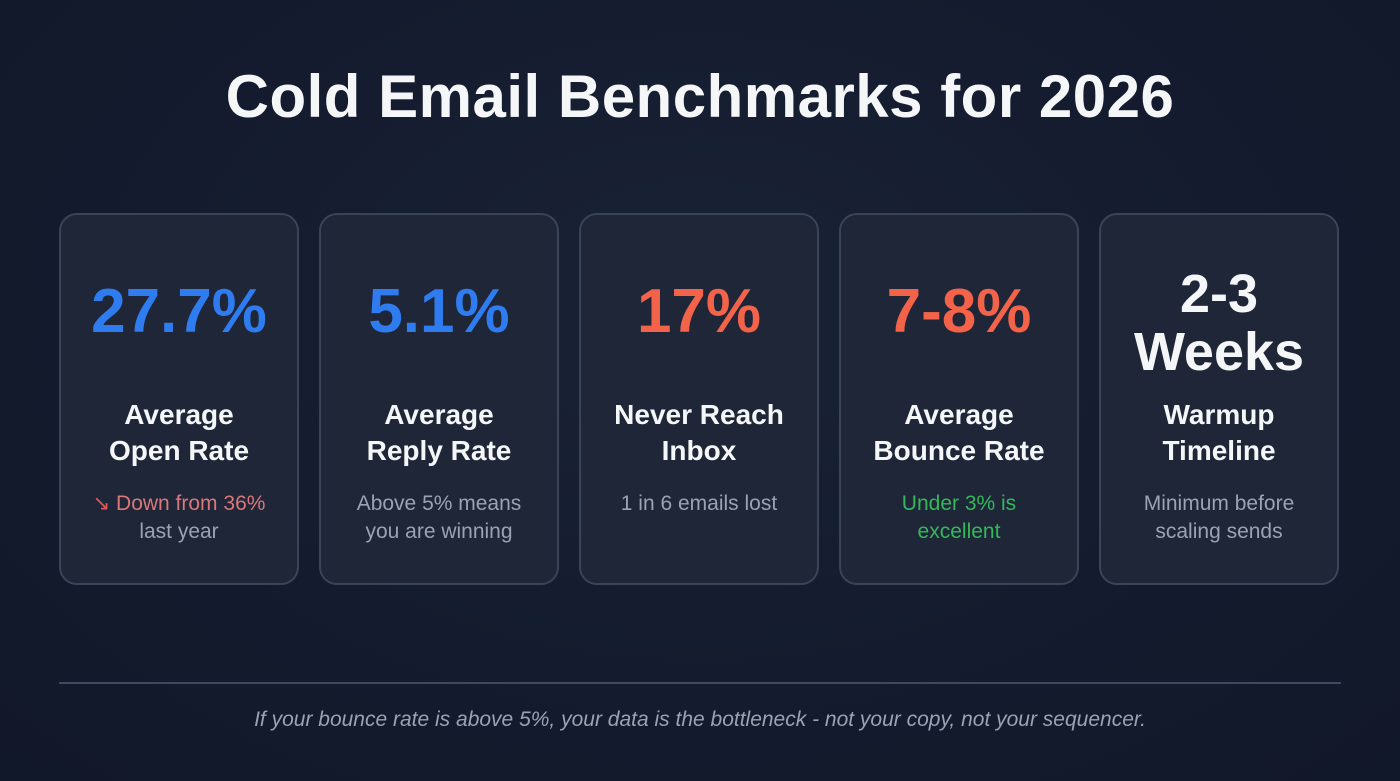 This screenshot has width=1400, height=781. Describe the element at coordinates (699, 432) in the screenshot. I see `stat-label: Never Reach Inbox` at that location.